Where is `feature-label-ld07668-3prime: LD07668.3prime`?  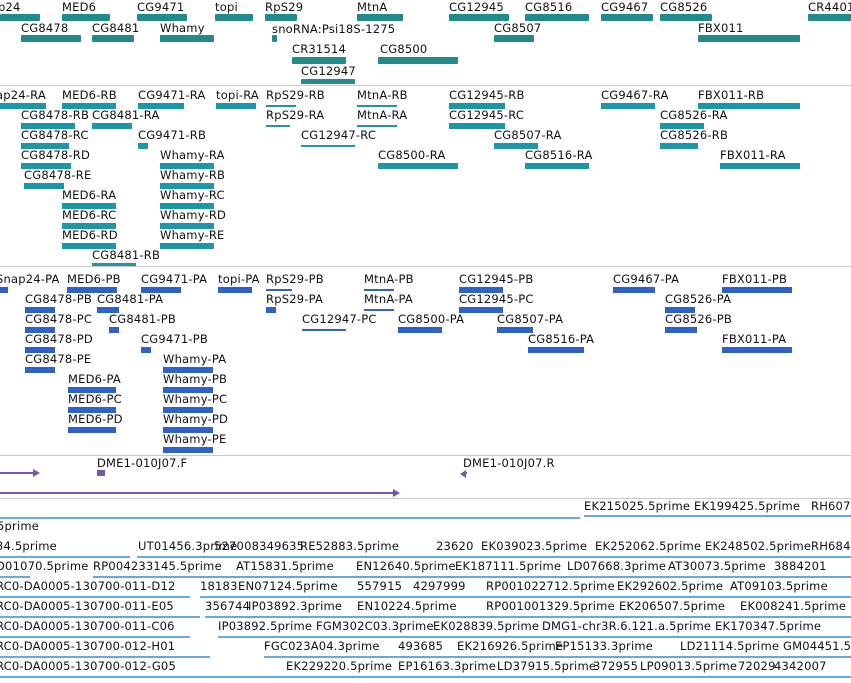
feature-label-ld07668-3prime: LD07668.3prime is located at coordinates (617, 566).